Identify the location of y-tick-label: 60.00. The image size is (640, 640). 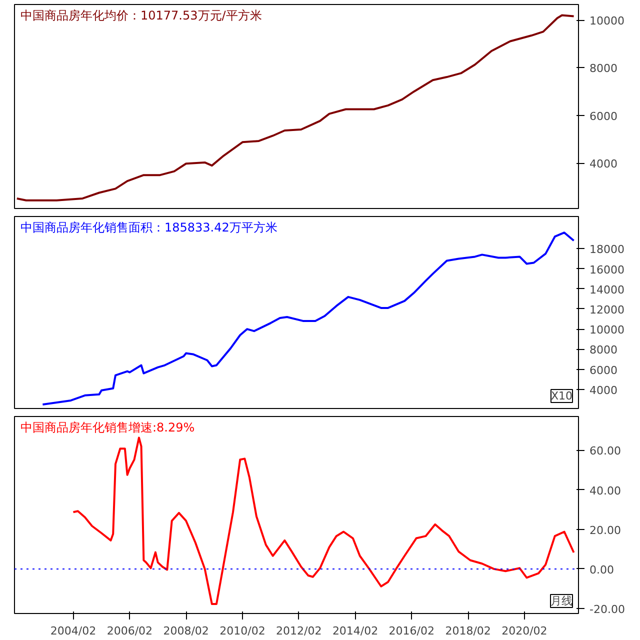
(605, 451).